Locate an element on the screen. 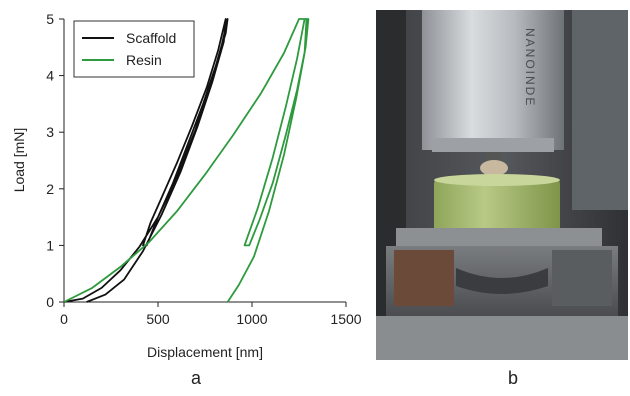  indenter-collar is located at coordinates (493, 145).